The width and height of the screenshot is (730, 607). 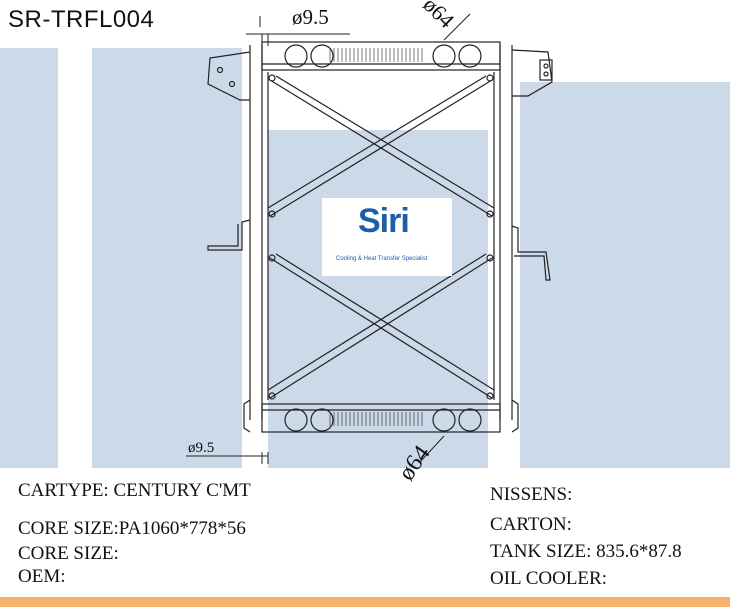 I want to click on spec-carton: CARTON:, so click(x=531, y=524).